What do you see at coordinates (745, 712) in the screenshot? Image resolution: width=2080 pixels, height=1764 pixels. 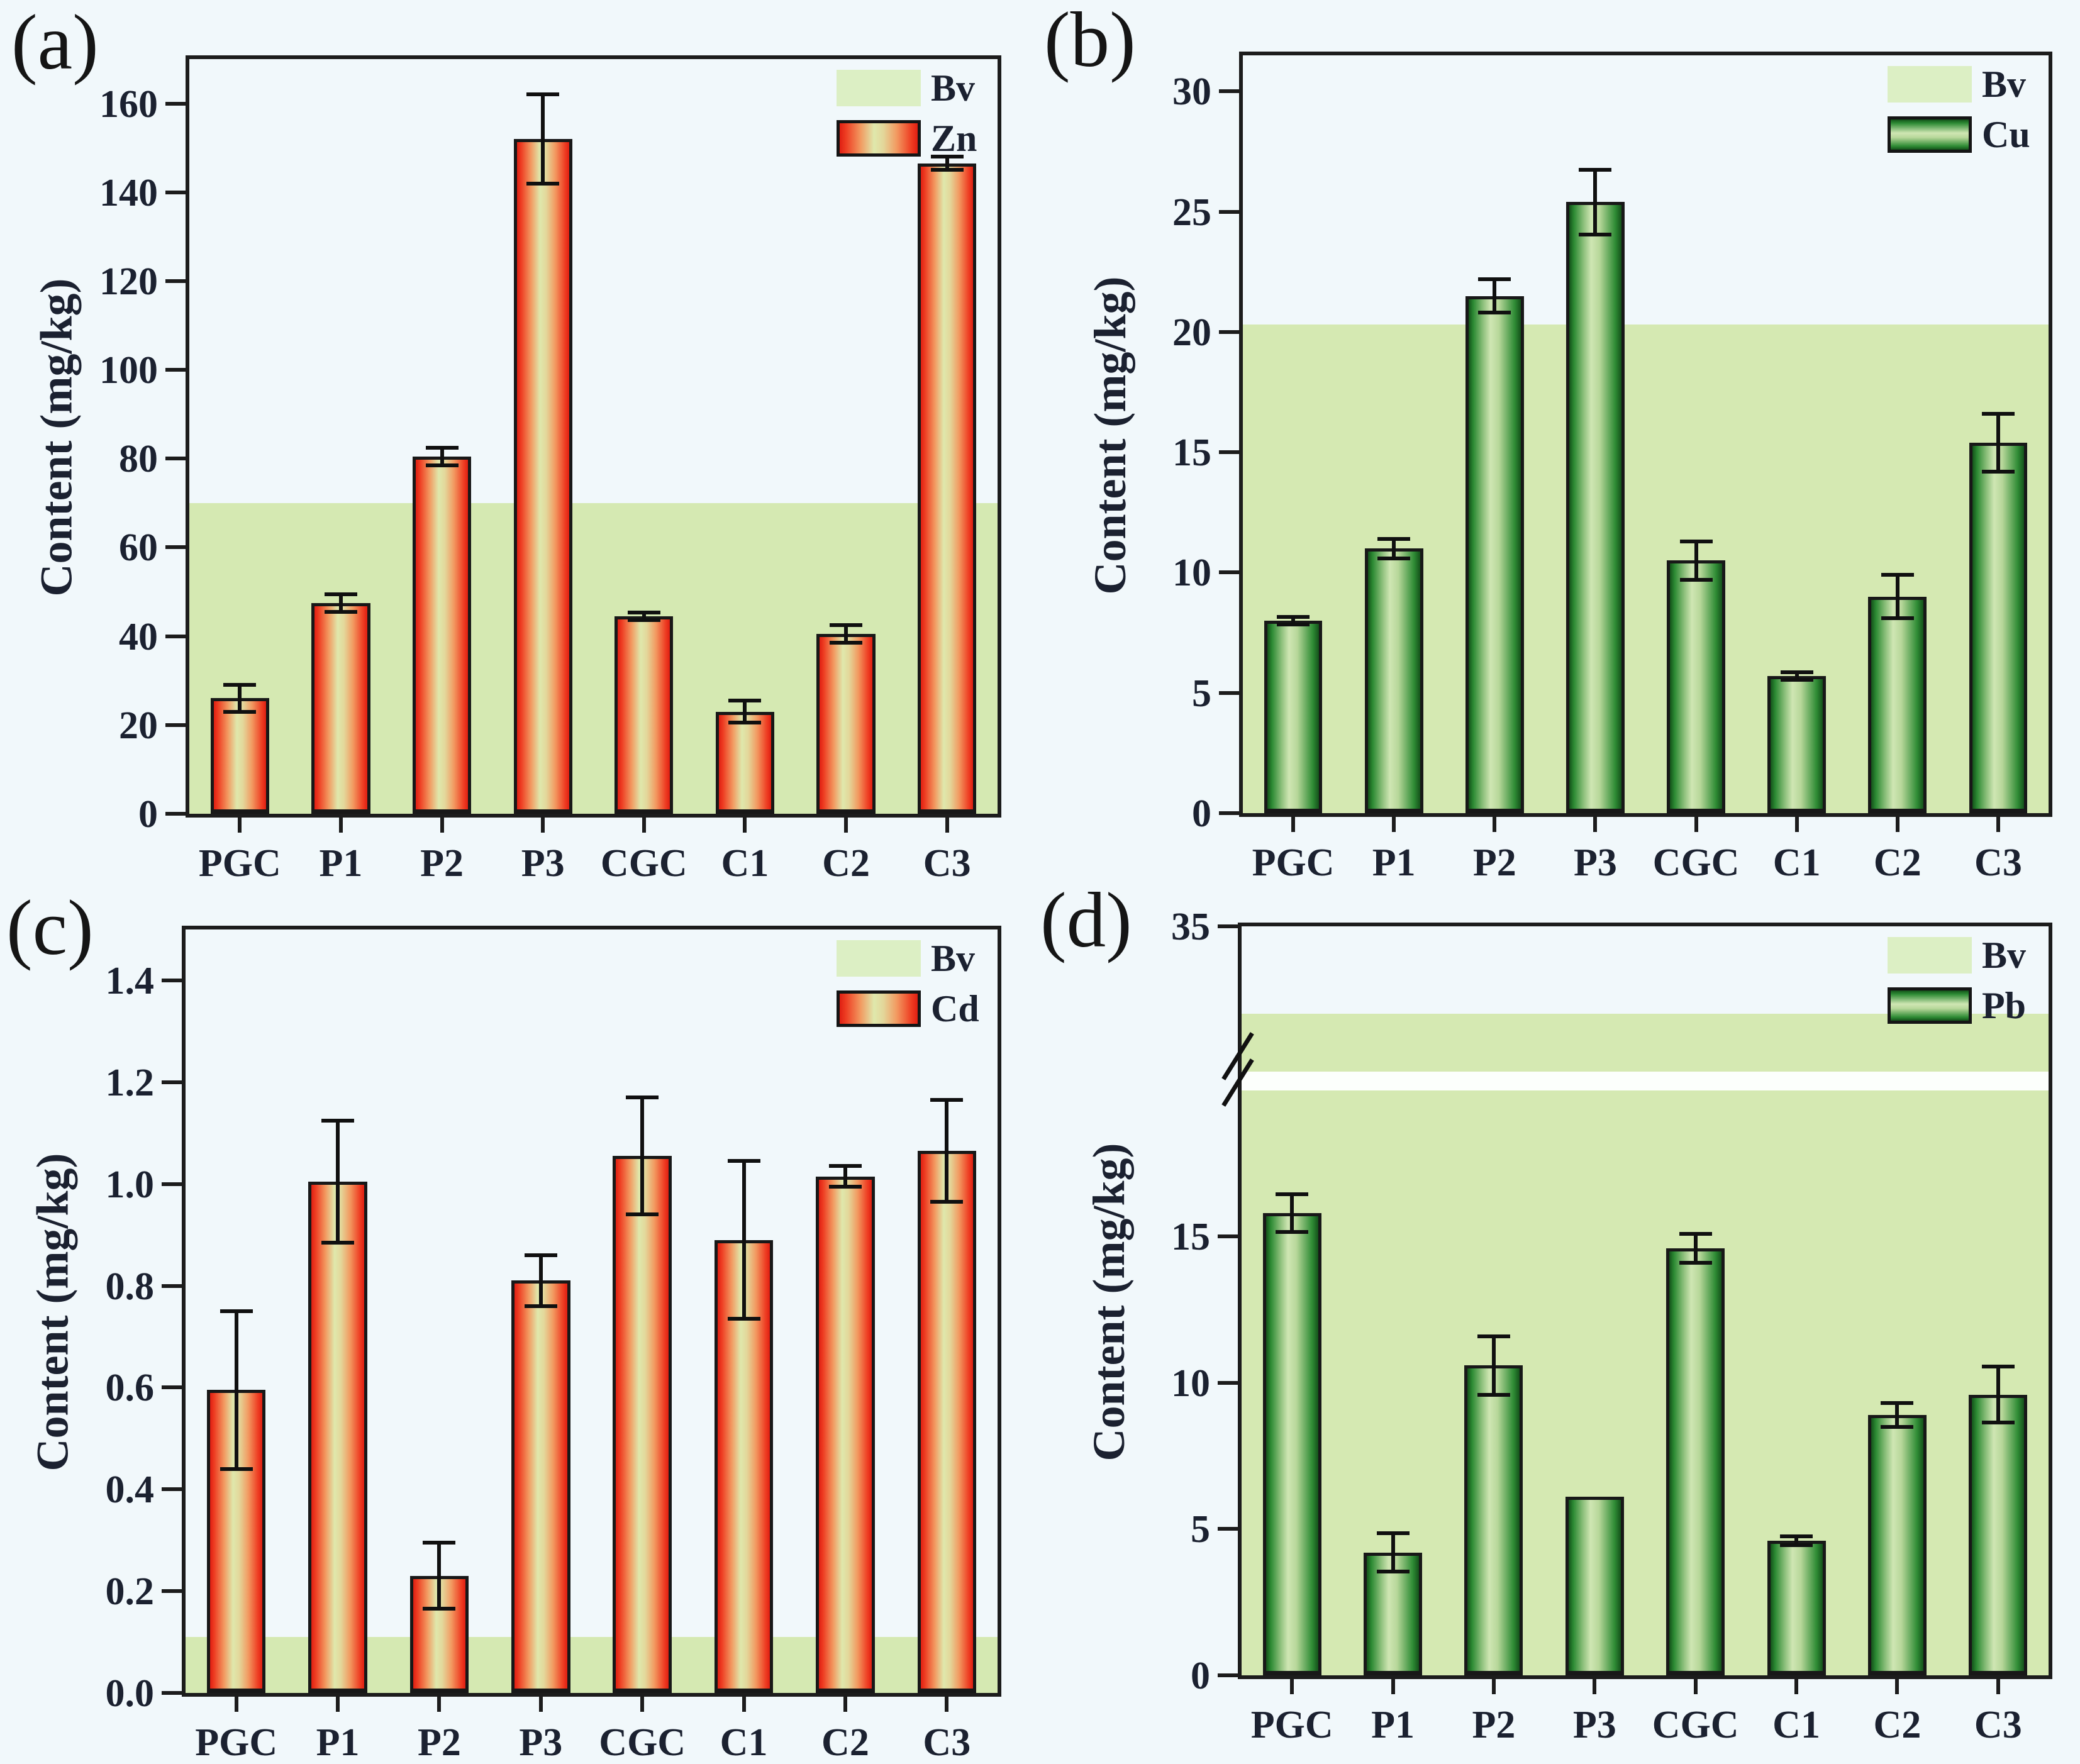 I see `error-bar-C1` at bounding box center [745, 712].